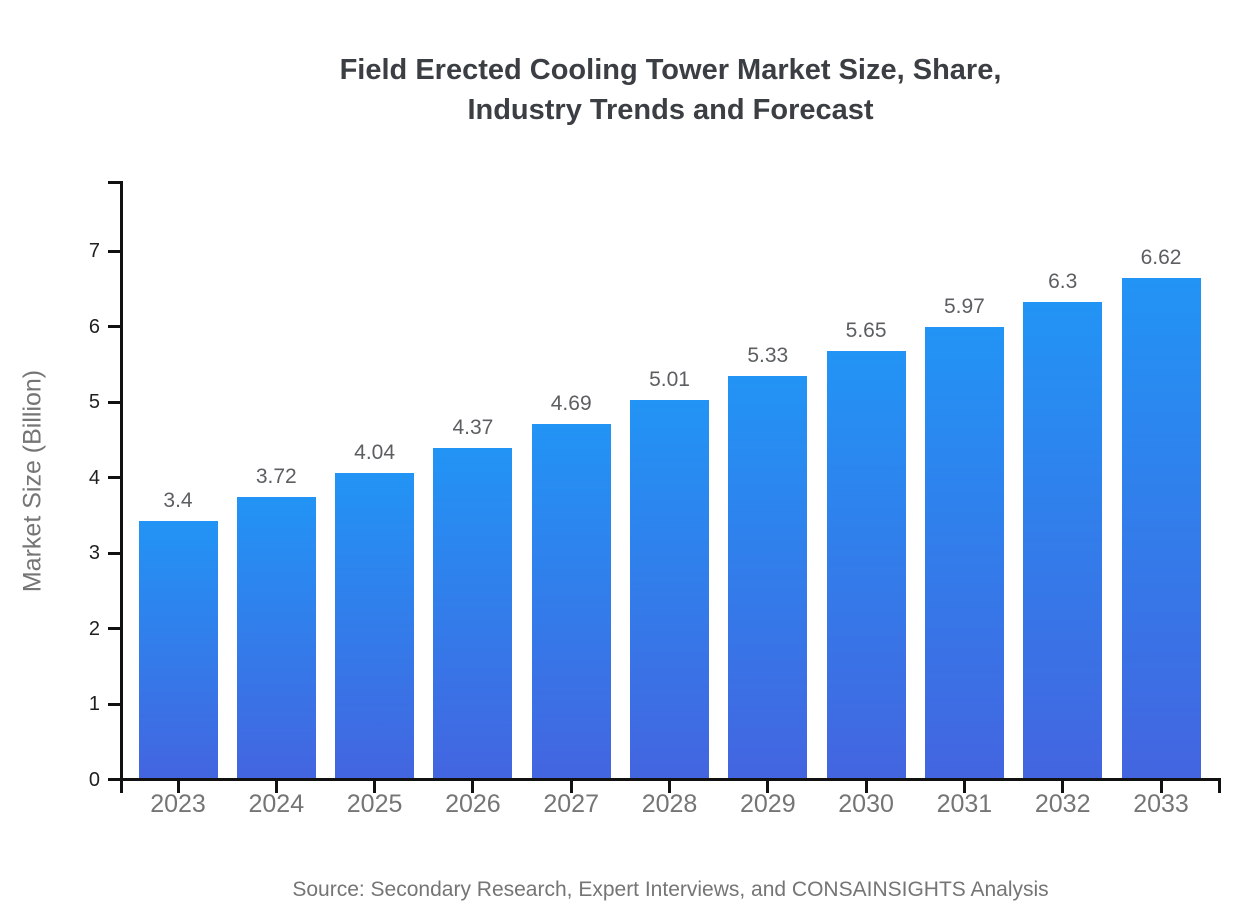 The width and height of the screenshot is (1260, 920). What do you see at coordinates (1219, 785) in the screenshot?
I see `x-axis-end-cap` at bounding box center [1219, 785].